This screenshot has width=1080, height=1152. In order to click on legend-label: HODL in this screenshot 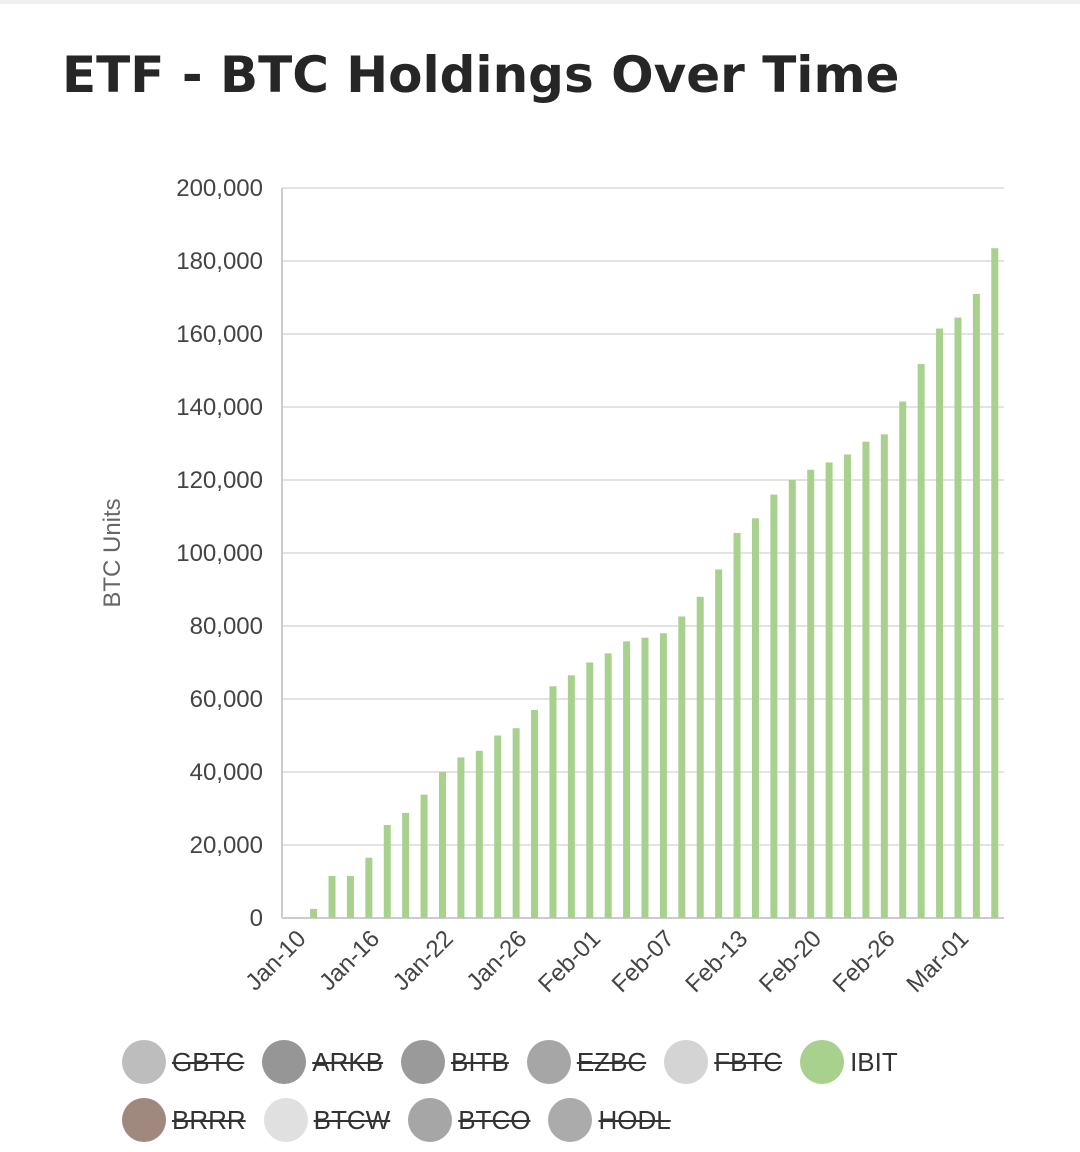, I will do `click(634, 1119)`.